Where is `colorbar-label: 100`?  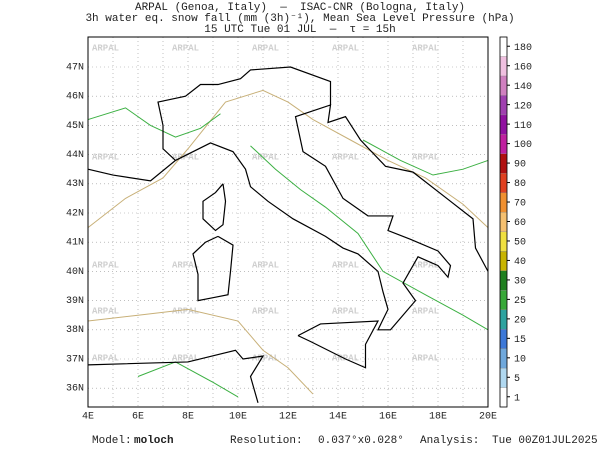 colorbar-label: 100 is located at coordinates (523, 145).